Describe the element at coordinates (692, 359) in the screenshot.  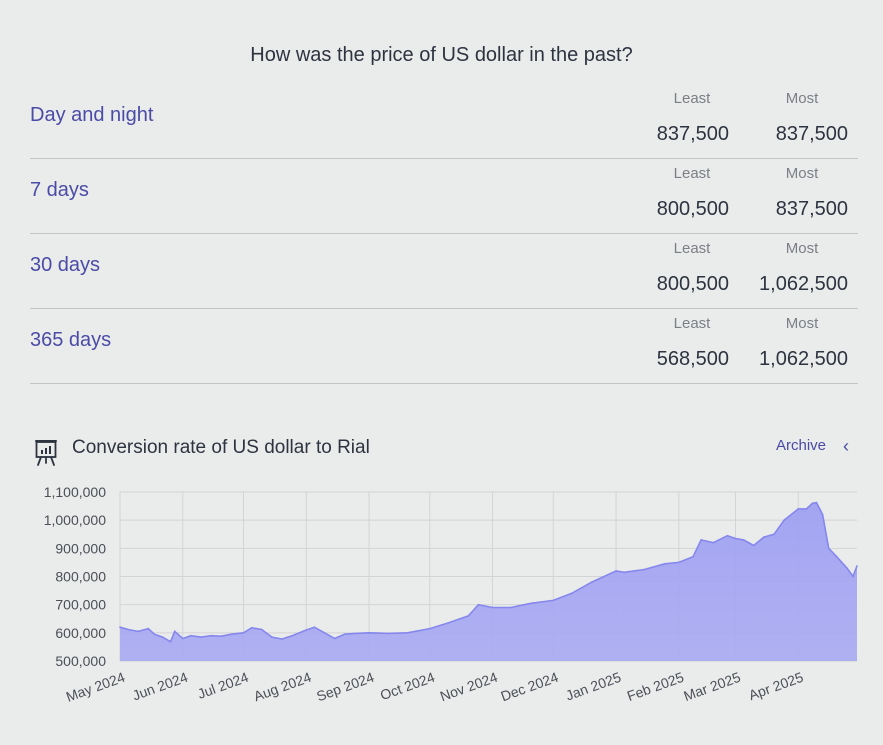
I see `least-value: 568,500` at that location.